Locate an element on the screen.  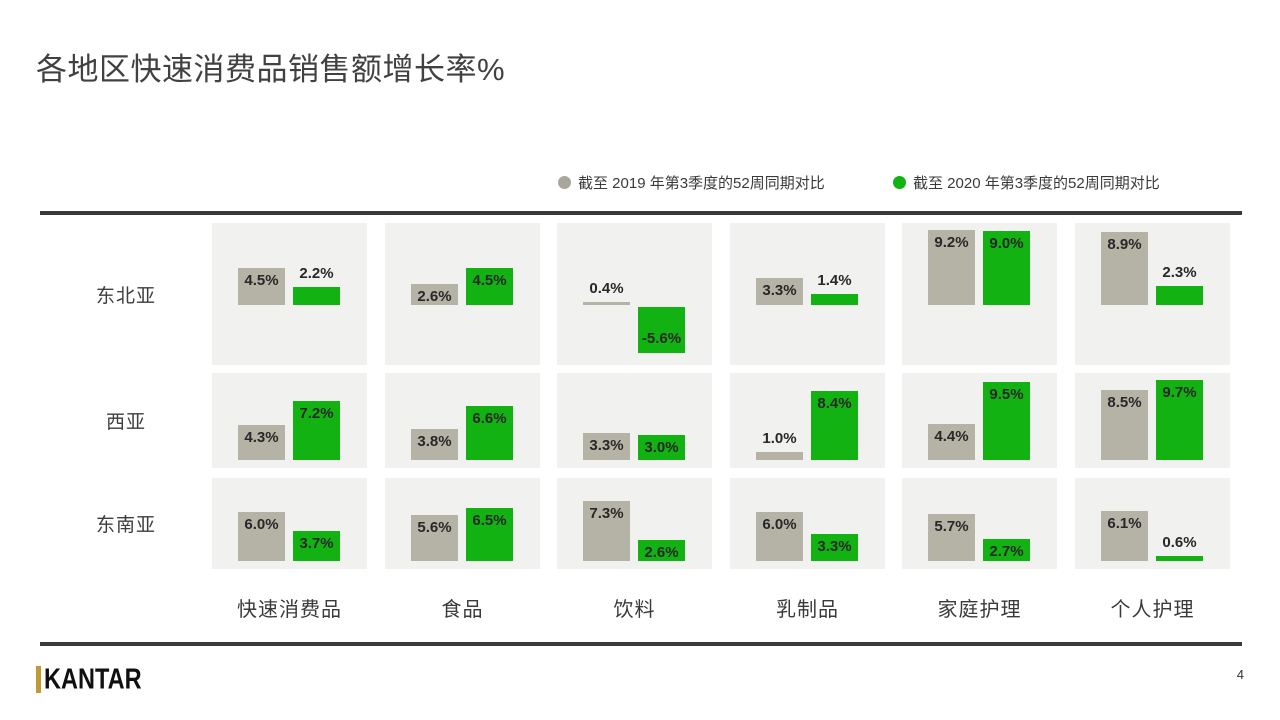
bar-value-label: 7.2% is located at coordinates (316, 413).